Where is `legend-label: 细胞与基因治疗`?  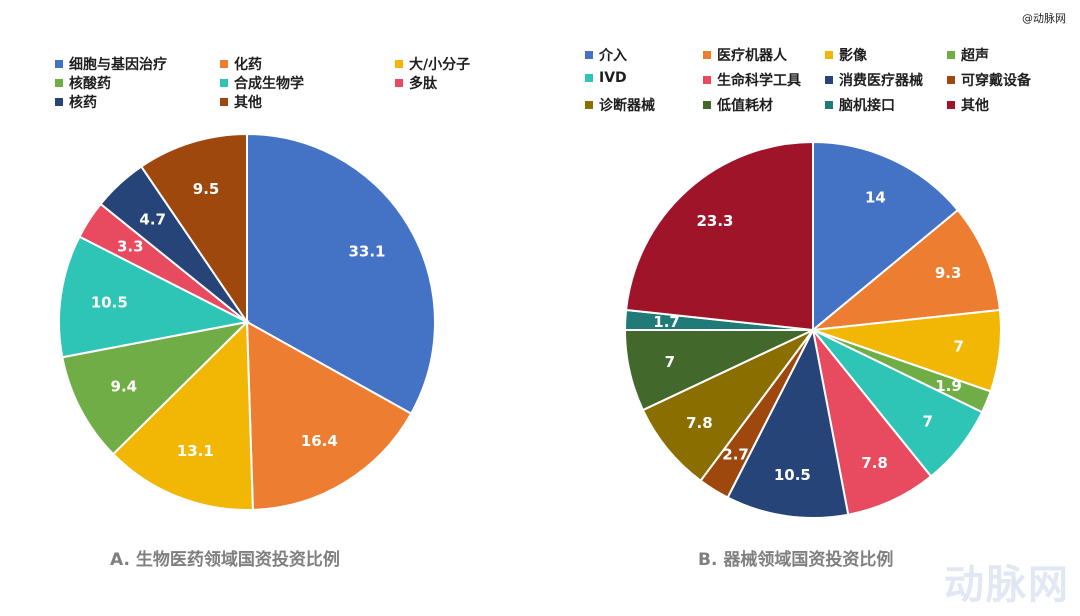
legend-label: 细胞与基因治疗 is located at coordinates (118, 65).